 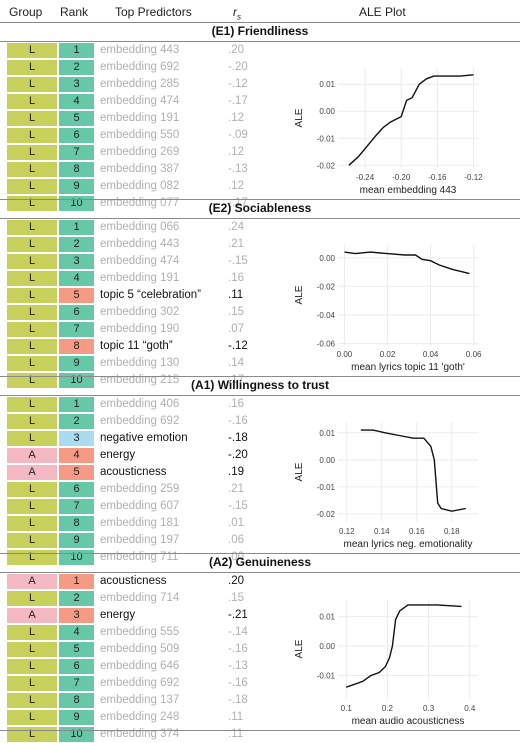 What do you see at coordinates (260, 187) in the screenshot?
I see `table-row: L 9 embedding 082 .12` at bounding box center [260, 187].